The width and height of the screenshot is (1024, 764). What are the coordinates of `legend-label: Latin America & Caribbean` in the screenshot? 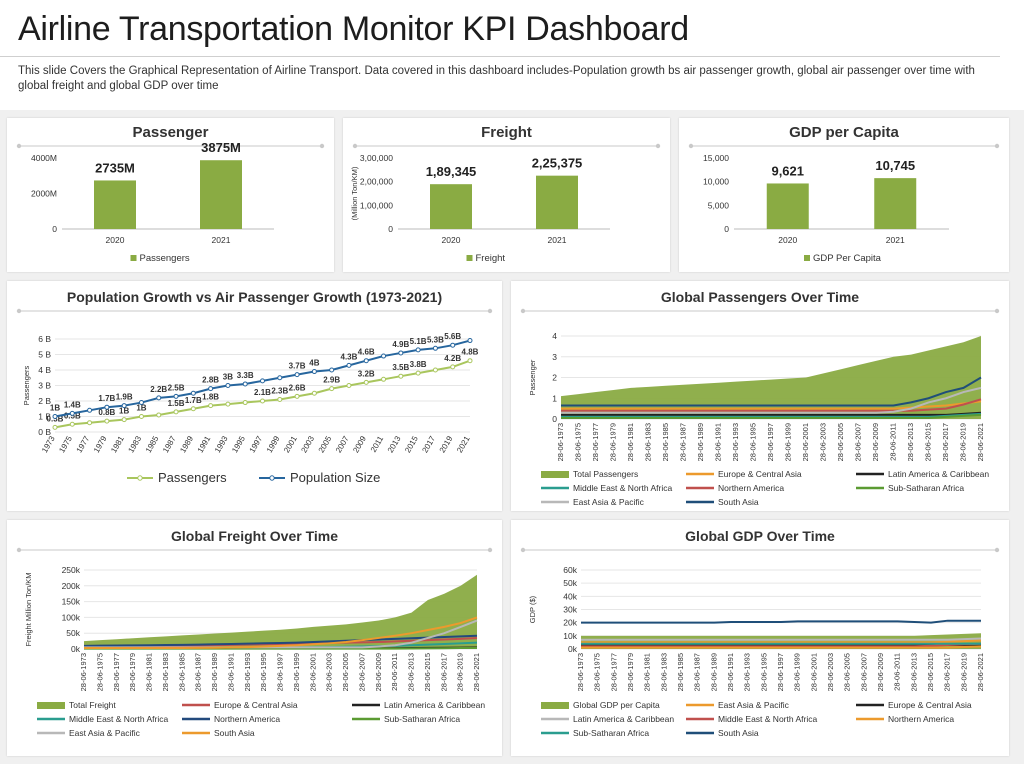 It's located at (434, 705).